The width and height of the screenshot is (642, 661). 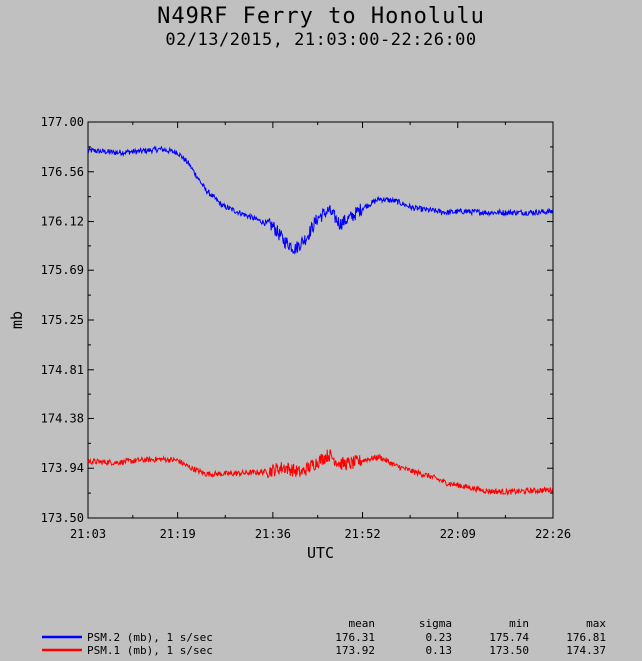 I want to click on legend-stat-sigma: 0.23, so click(x=439, y=637).